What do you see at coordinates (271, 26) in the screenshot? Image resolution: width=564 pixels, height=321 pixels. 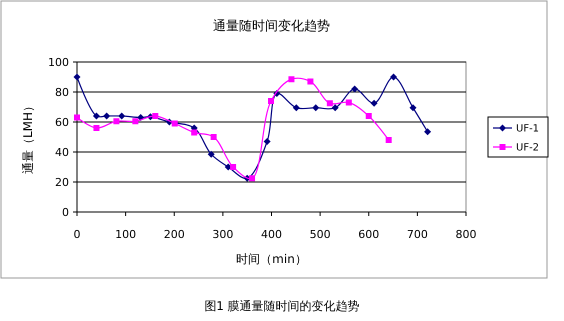 I see `chart-title: 通量随时间变化趋势` at bounding box center [271, 26].